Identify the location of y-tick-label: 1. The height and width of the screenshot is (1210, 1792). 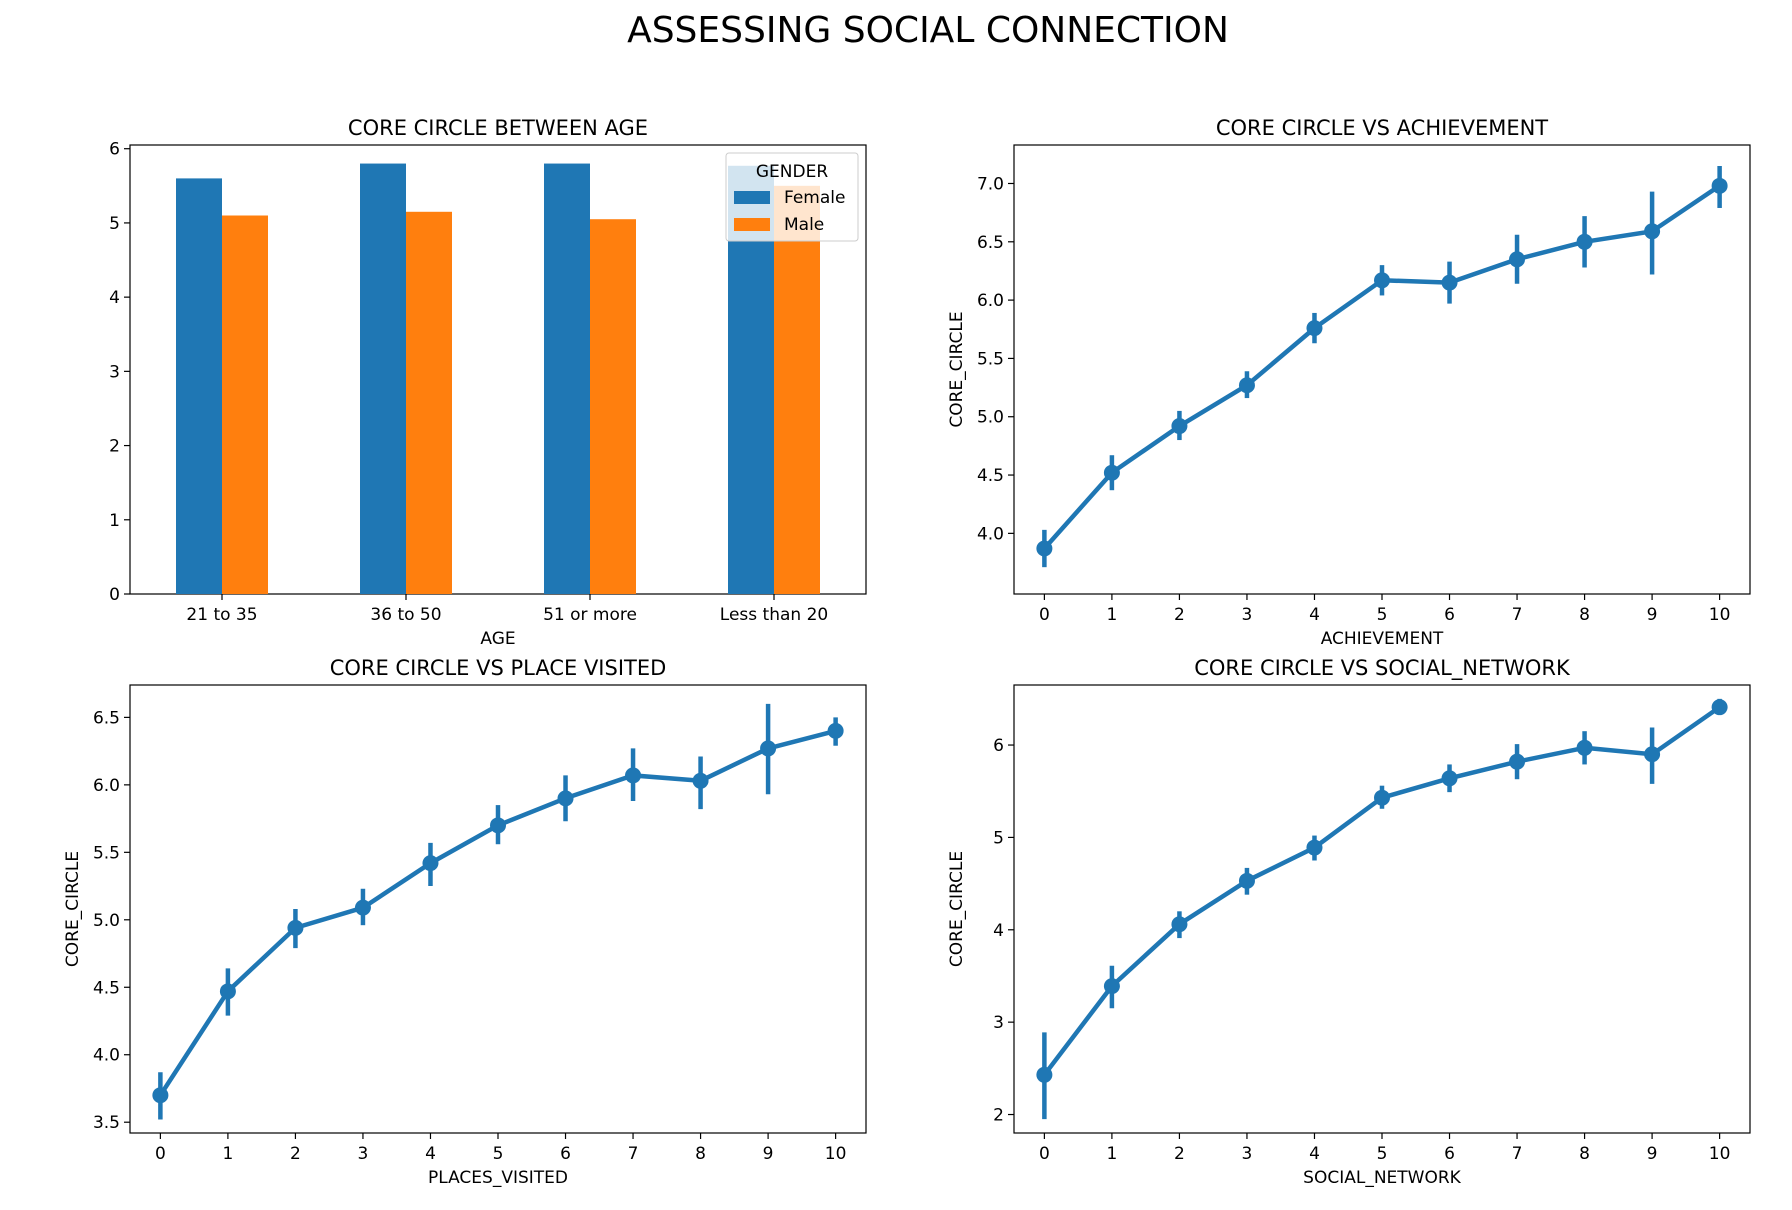
(114, 521).